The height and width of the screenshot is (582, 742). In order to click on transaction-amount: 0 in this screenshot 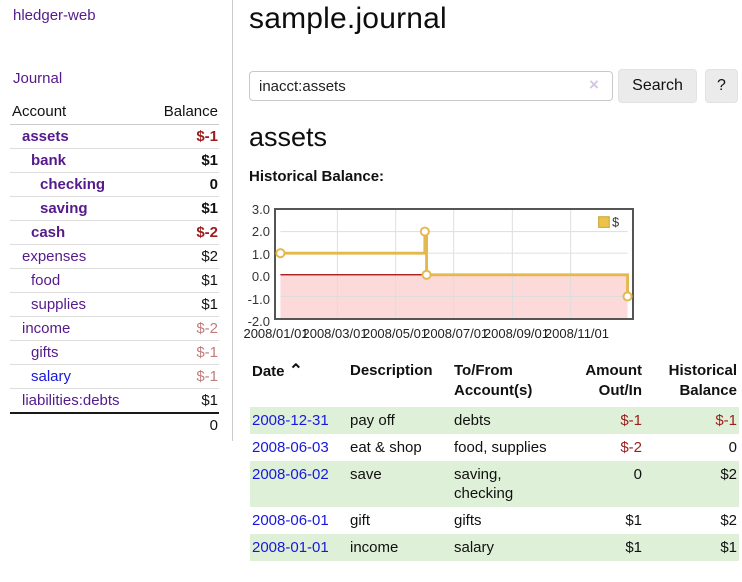, I will do `click(637, 474)`.